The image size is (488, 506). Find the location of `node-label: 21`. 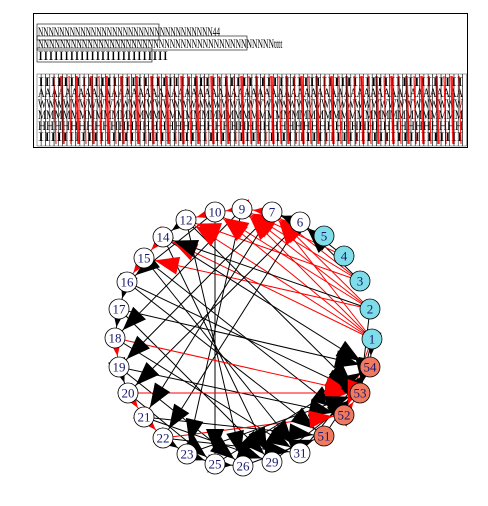

node-label: 21 is located at coordinates (144, 417).